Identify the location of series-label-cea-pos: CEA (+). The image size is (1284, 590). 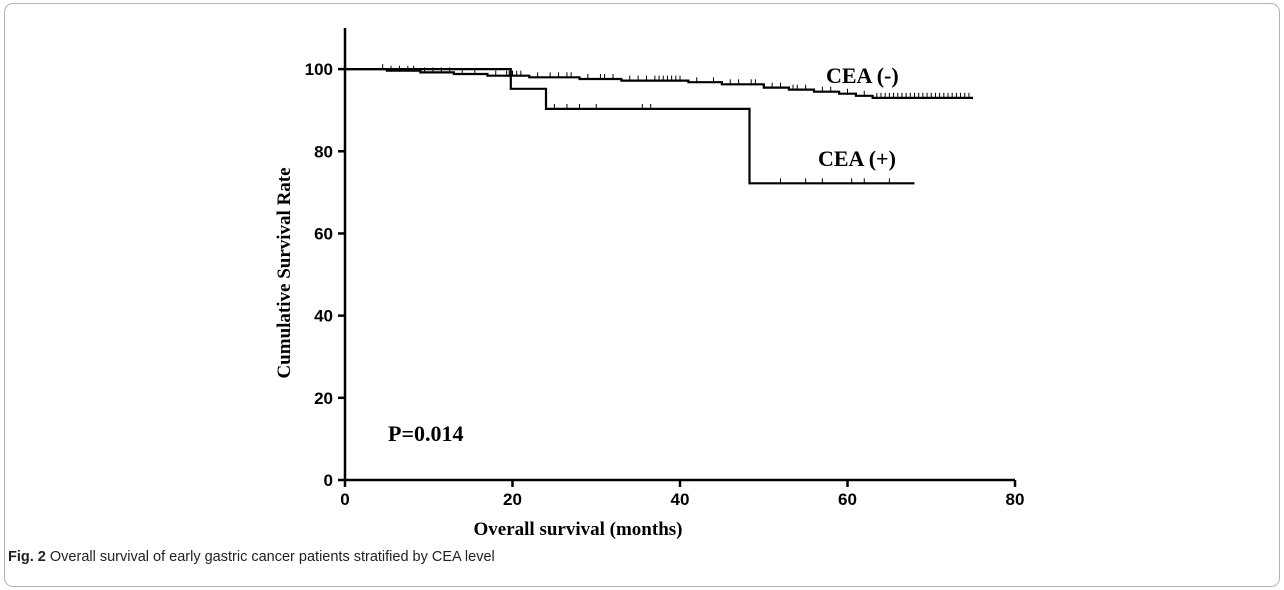
(857, 158).